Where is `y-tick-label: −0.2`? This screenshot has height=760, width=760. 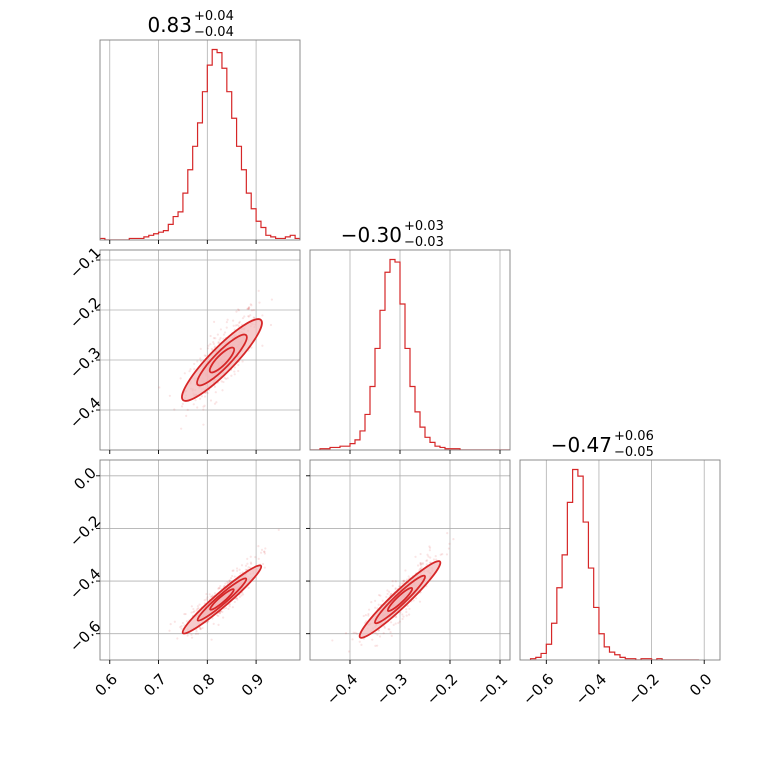
y-tick-label: −0.2 is located at coordinates (85, 531).